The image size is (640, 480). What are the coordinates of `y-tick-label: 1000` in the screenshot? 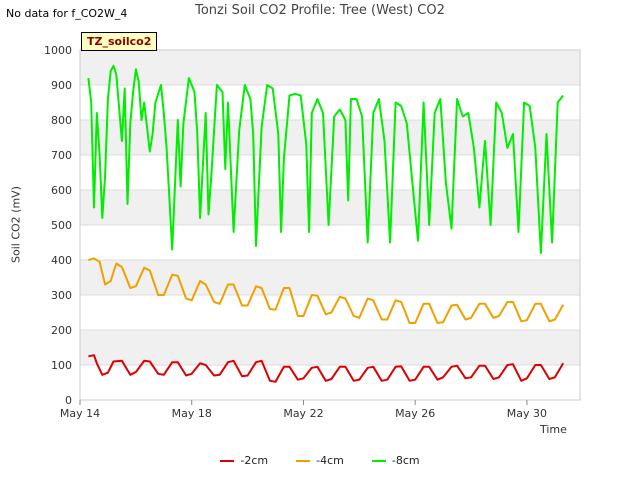 It's located at (58, 50).